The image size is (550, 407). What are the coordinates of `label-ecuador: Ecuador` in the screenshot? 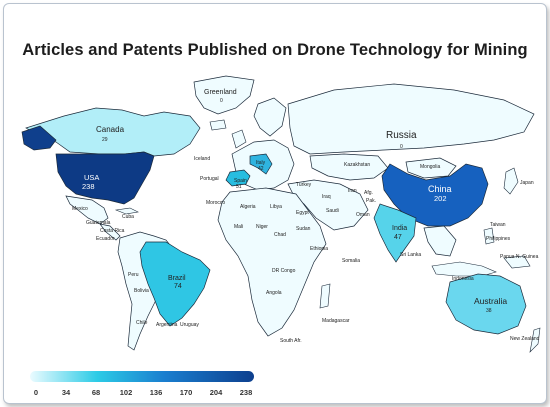 It's located at (105, 239).